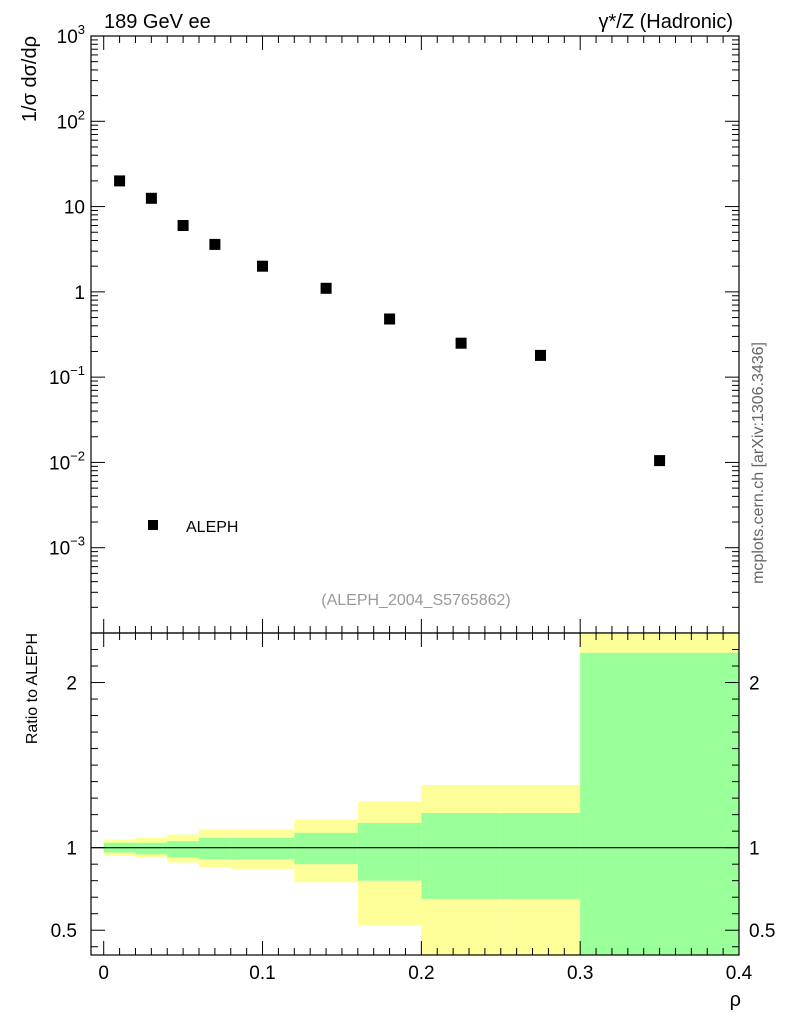  What do you see at coordinates (77, 541) in the screenshot?
I see `y-tick-exponent: −3` at bounding box center [77, 541].